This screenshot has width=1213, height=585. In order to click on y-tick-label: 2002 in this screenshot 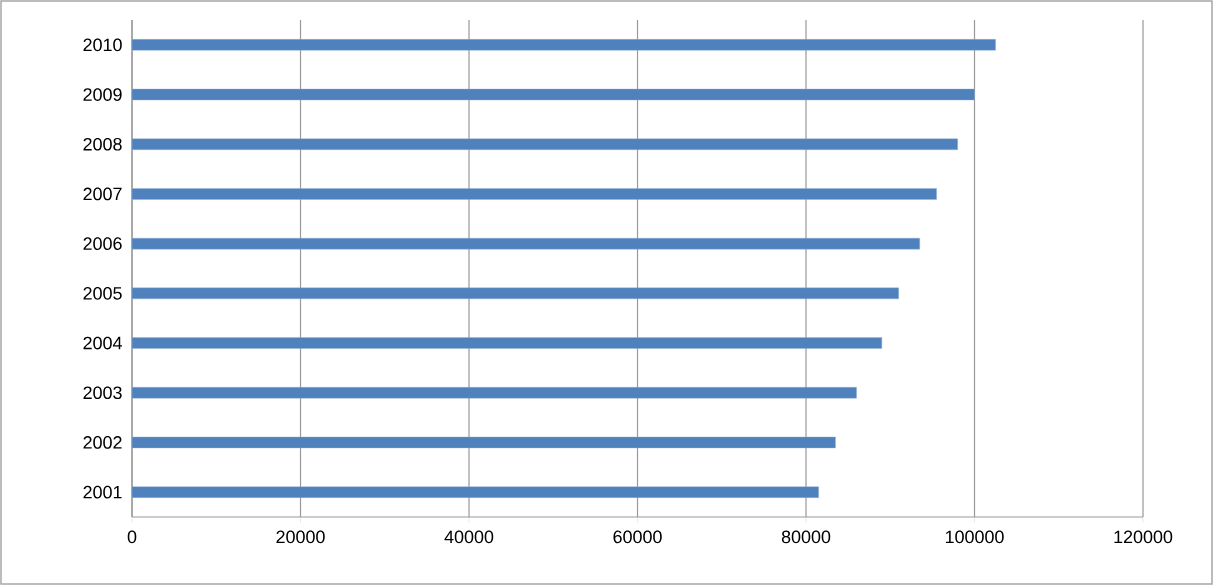, I will do `click(102, 442)`.